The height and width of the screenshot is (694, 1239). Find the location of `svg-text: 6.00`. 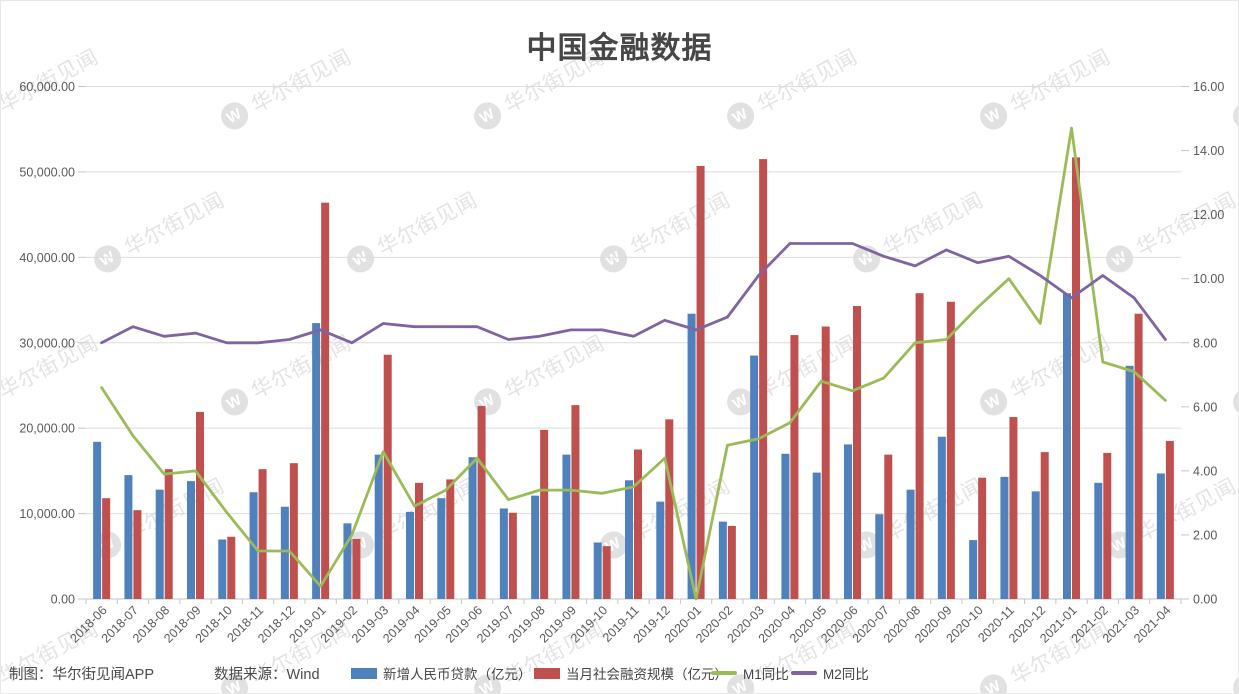

svg-text: 6.00 is located at coordinates (1205, 407).